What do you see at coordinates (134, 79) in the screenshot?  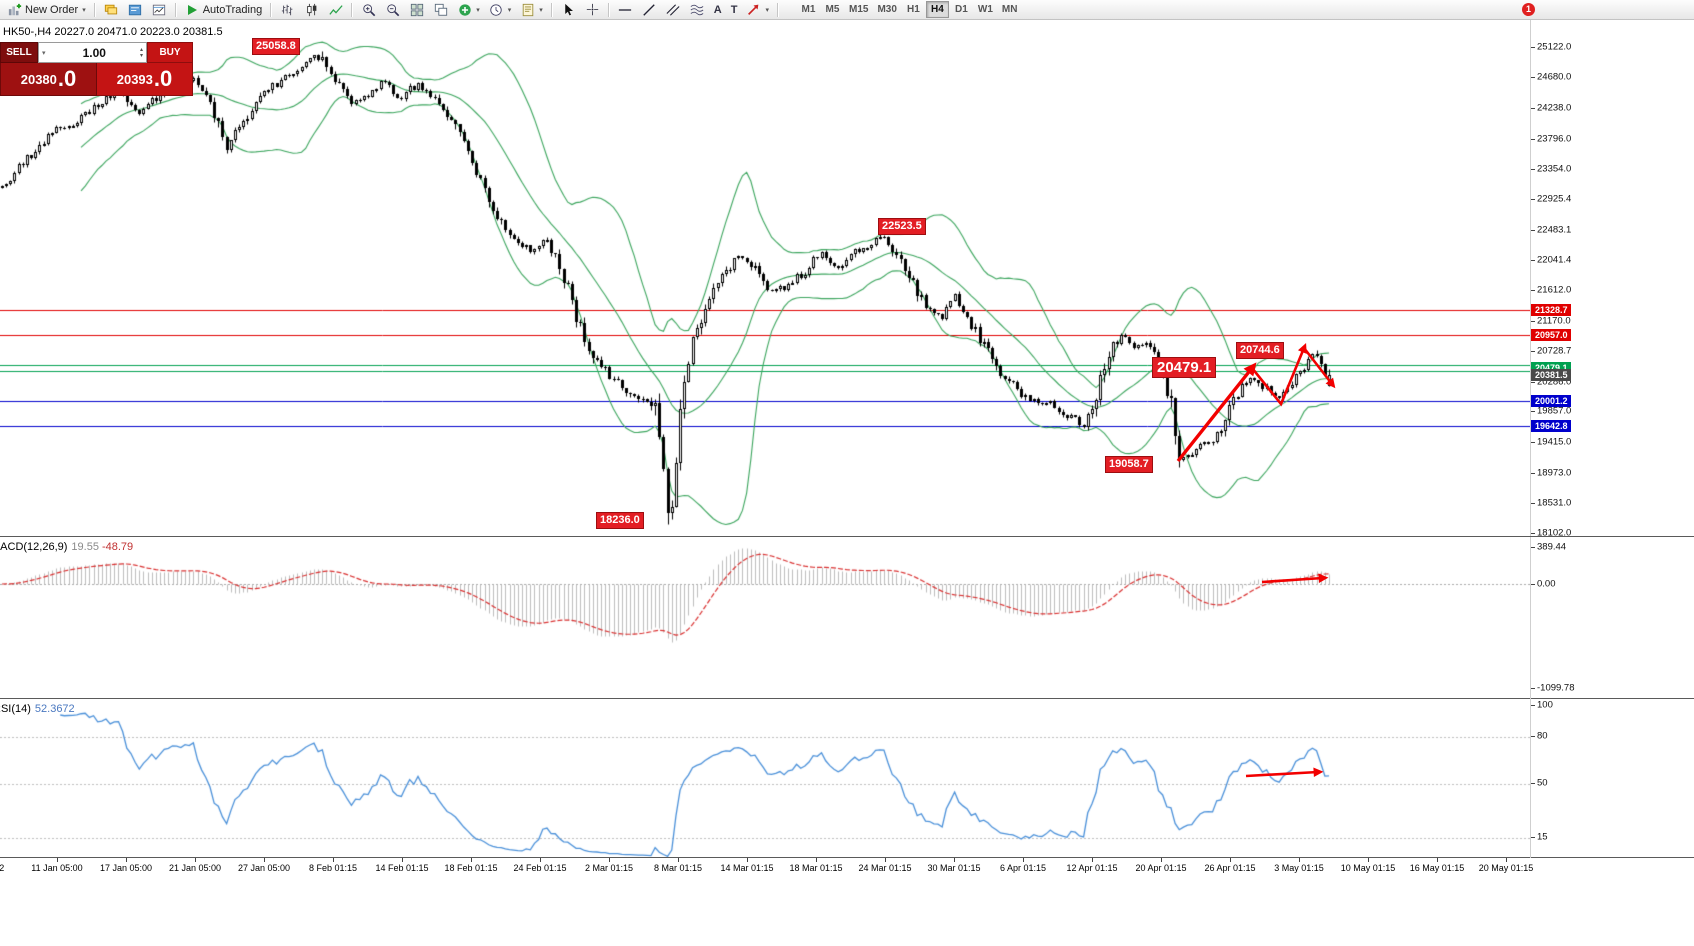 I see `buy-price-main: 20393` at bounding box center [134, 79].